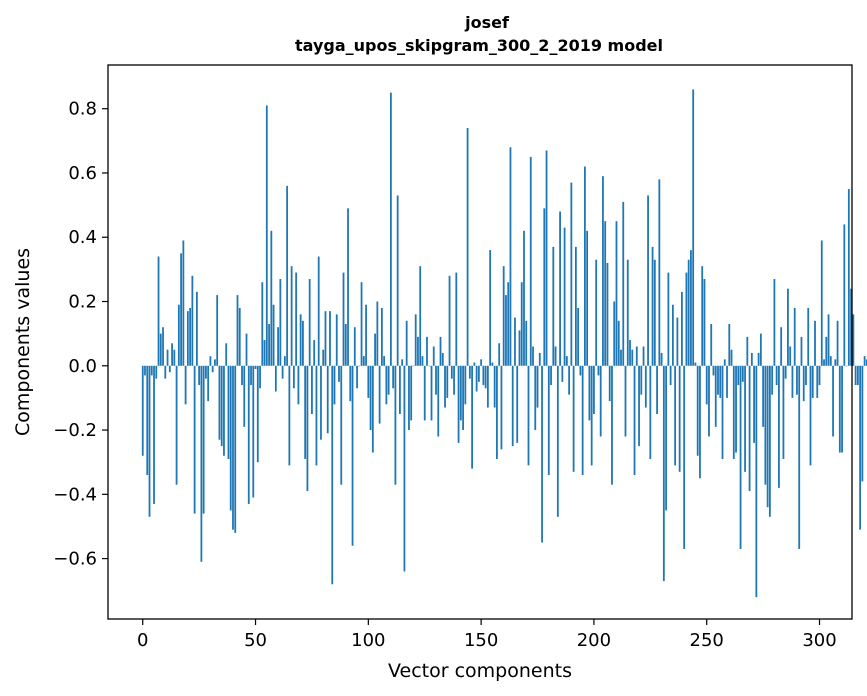 The image size is (867, 696). What do you see at coordinates (487, 22) in the screenshot?
I see `chart-title: josef` at bounding box center [487, 22].